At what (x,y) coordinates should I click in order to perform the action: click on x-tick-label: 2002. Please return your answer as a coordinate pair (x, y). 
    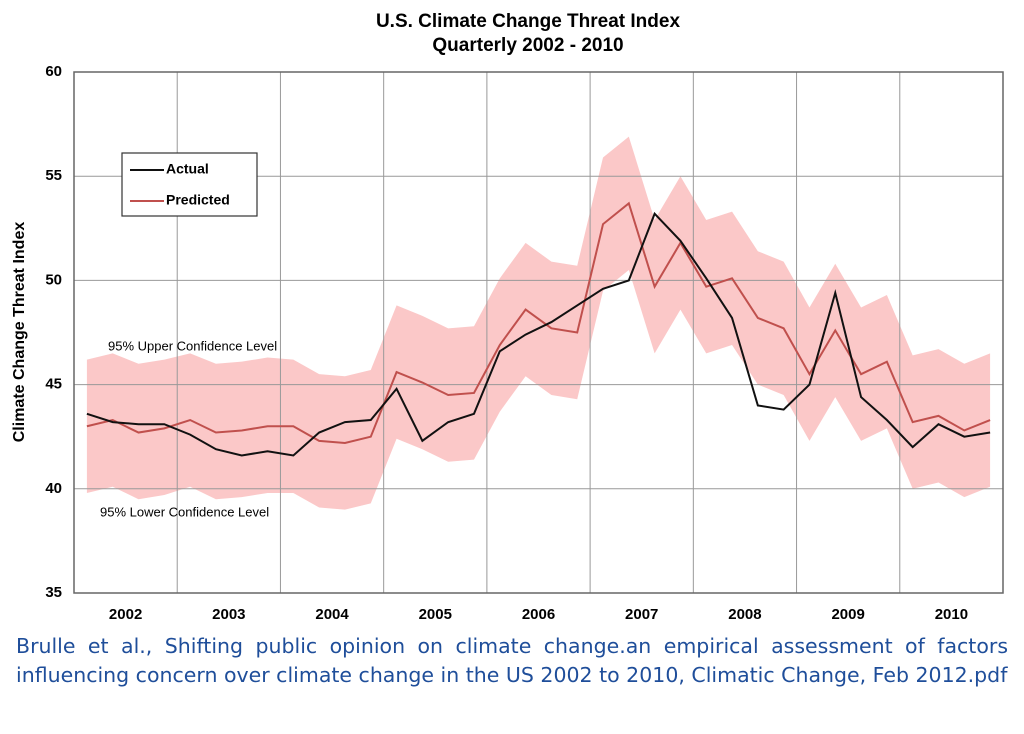
    Looking at the image, I should click on (125, 614).